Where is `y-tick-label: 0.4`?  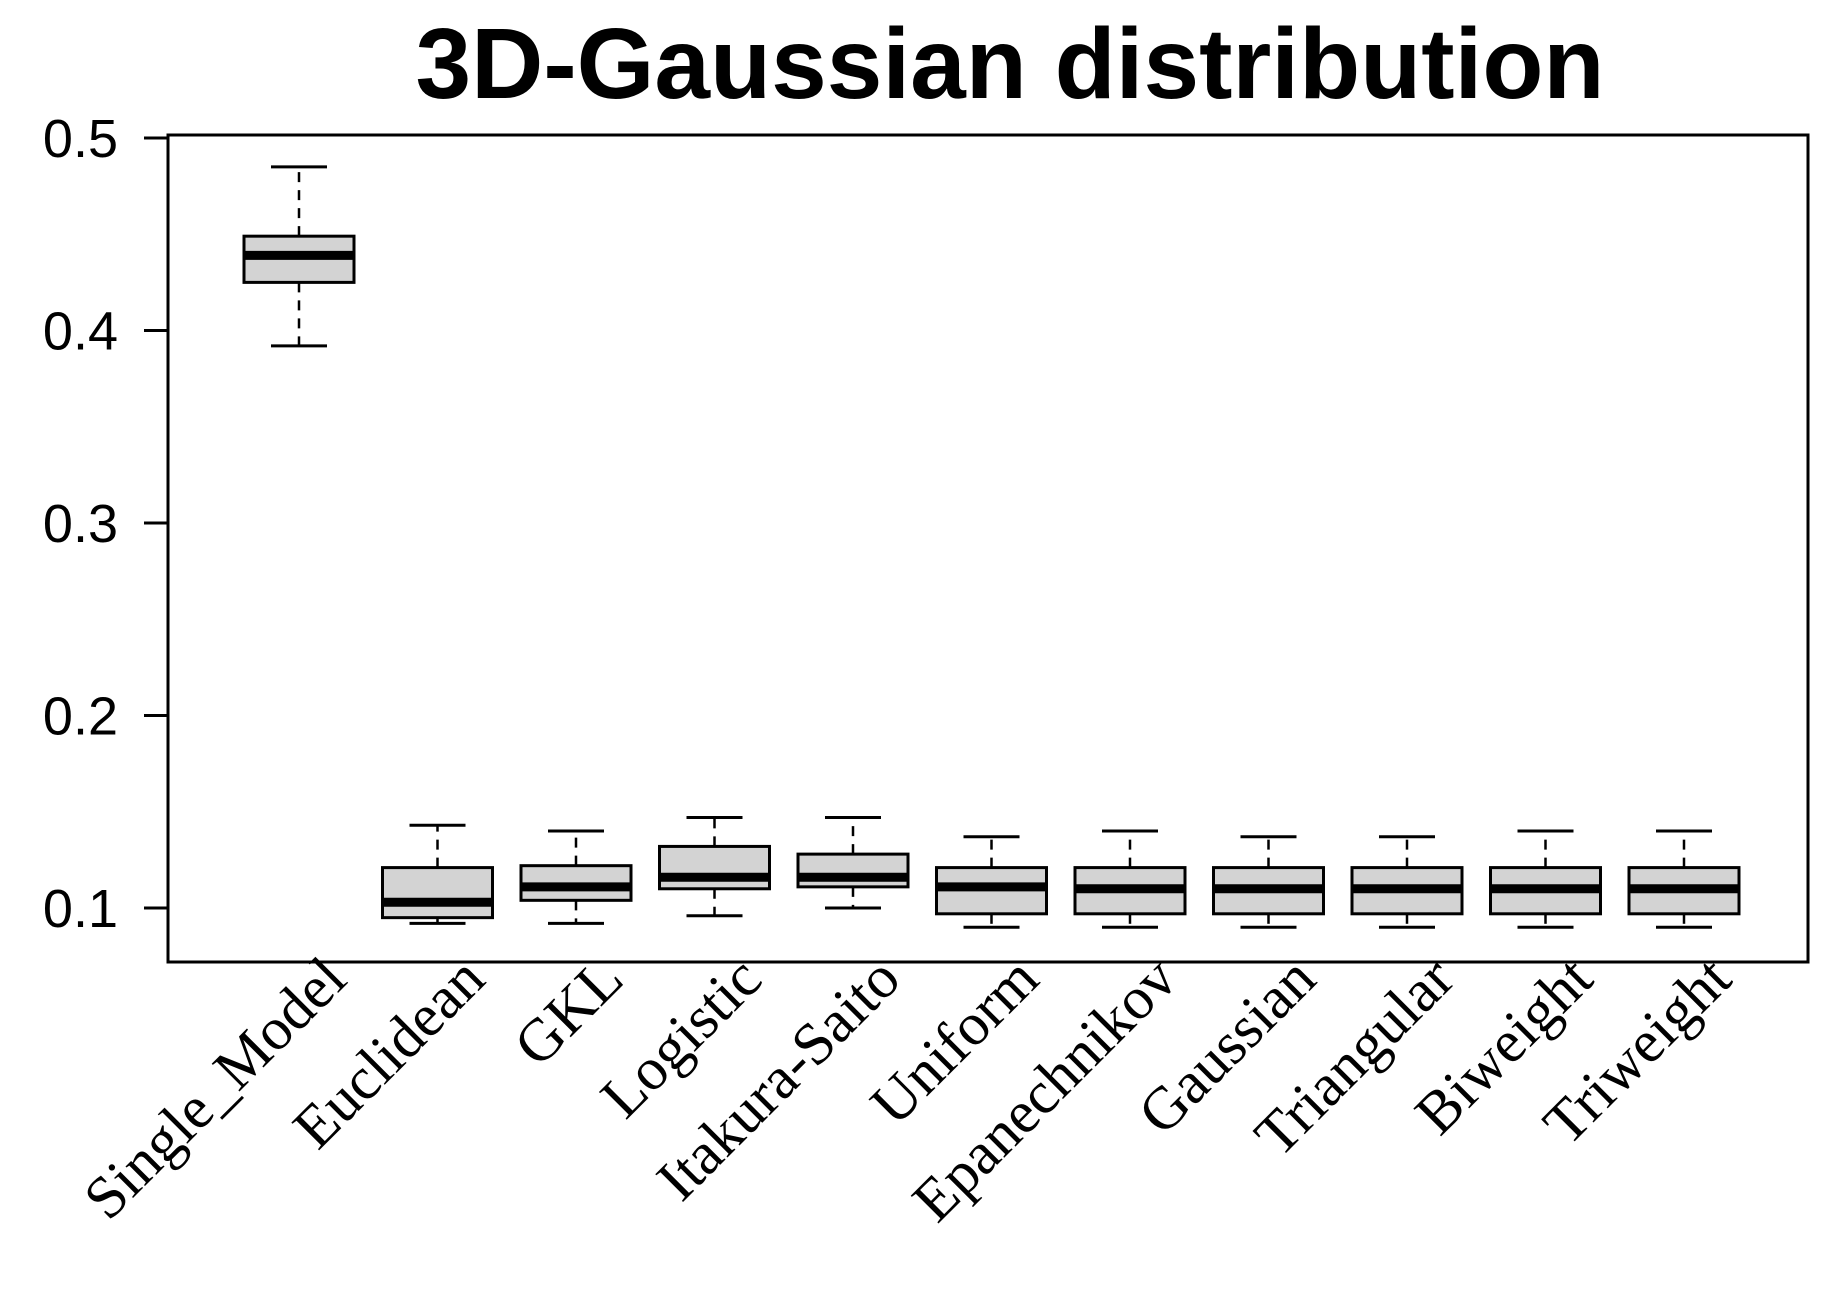 y-tick-label: 0.4 is located at coordinates (80, 332).